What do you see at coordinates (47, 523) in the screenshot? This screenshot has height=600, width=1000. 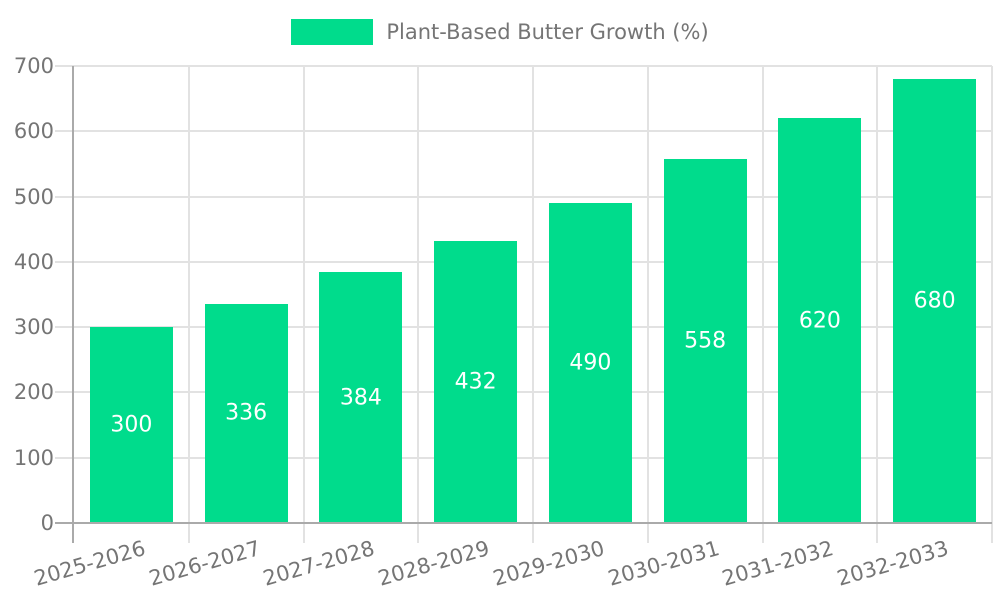 I see `y-axis-tick-label: 0` at bounding box center [47, 523].